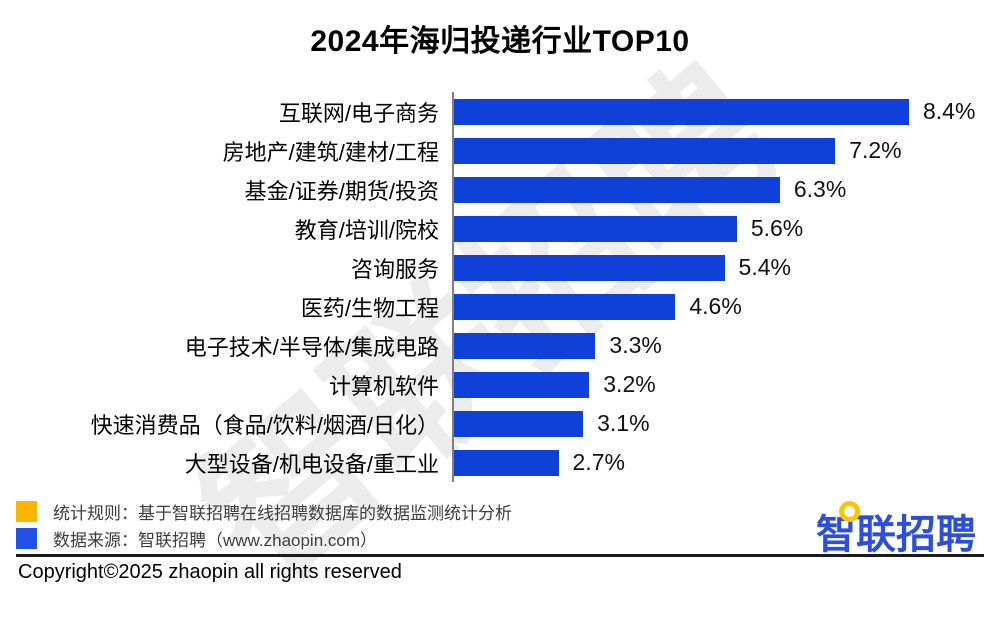 The height and width of the screenshot is (626, 1000). What do you see at coordinates (282, 513) in the screenshot?
I see `footnote-statistics-text: 统计规则：基于智联招聘在线招聘数据库的数据监测统计分析` at bounding box center [282, 513].